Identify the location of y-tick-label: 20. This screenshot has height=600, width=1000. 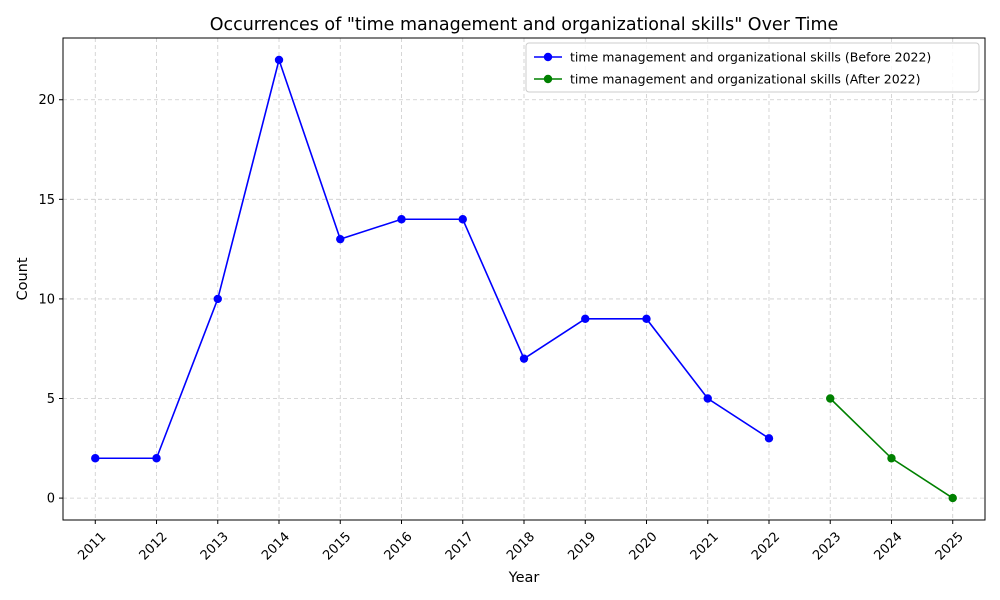
(46, 100).